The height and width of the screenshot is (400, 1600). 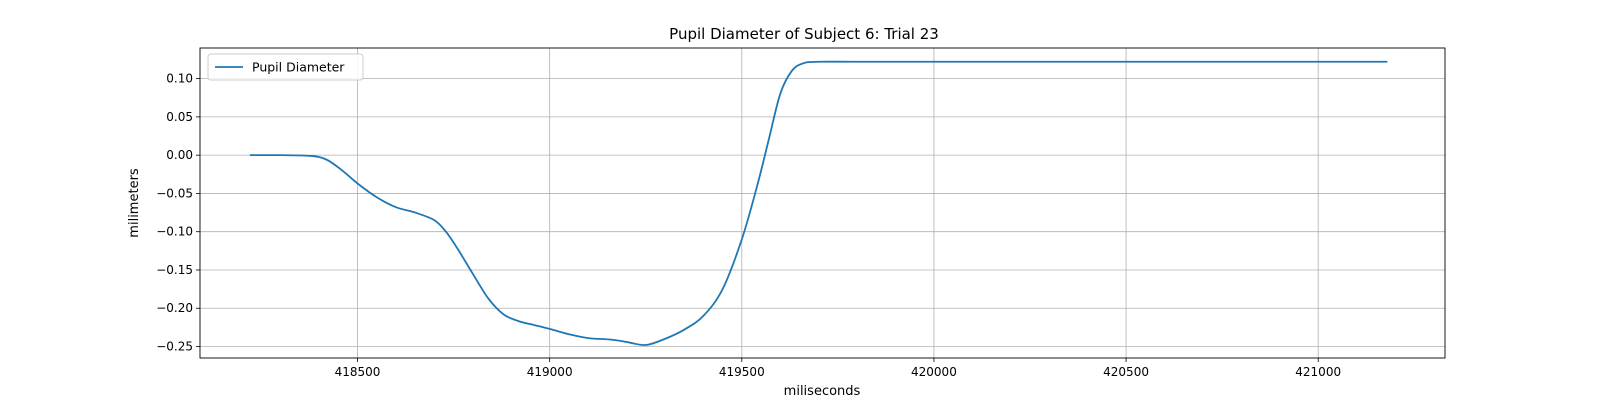 What do you see at coordinates (838, 368) in the screenshot?
I see `x-axis-ticks: 418500 419000 419500 420000 420500 421000` at bounding box center [838, 368].